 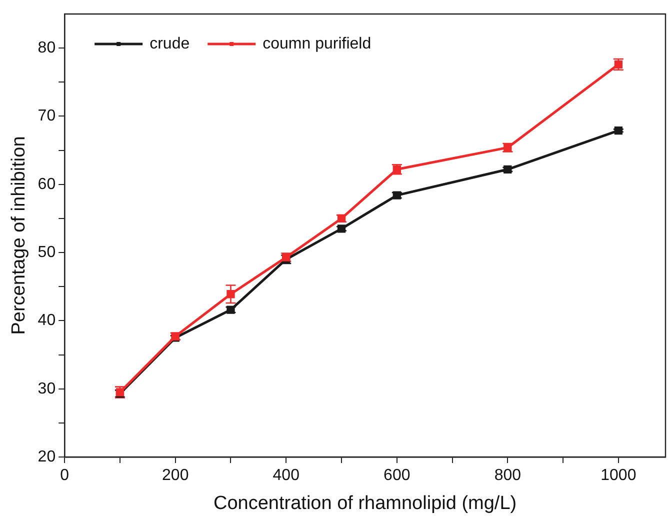 I want to click on x-tick-label: 400, so click(x=286, y=475).